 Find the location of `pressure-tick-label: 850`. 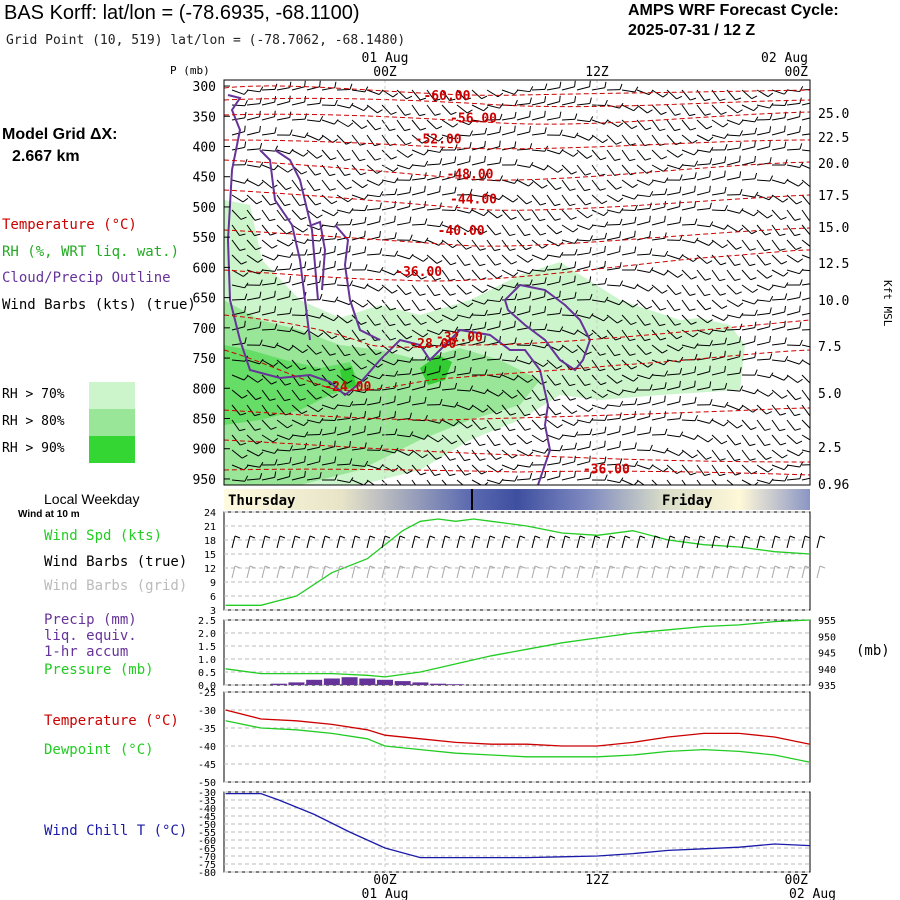

pressure-tick-label: 850 is located at coordinates (204, 420).